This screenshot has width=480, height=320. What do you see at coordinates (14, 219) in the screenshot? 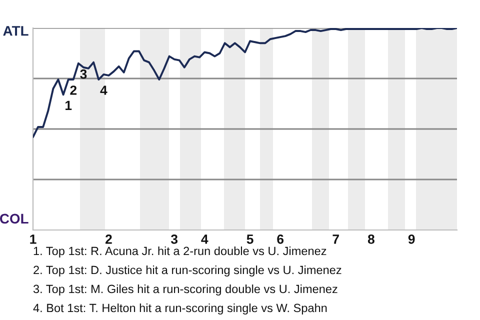
I see `text: COL` at bounding box center [14, 219].